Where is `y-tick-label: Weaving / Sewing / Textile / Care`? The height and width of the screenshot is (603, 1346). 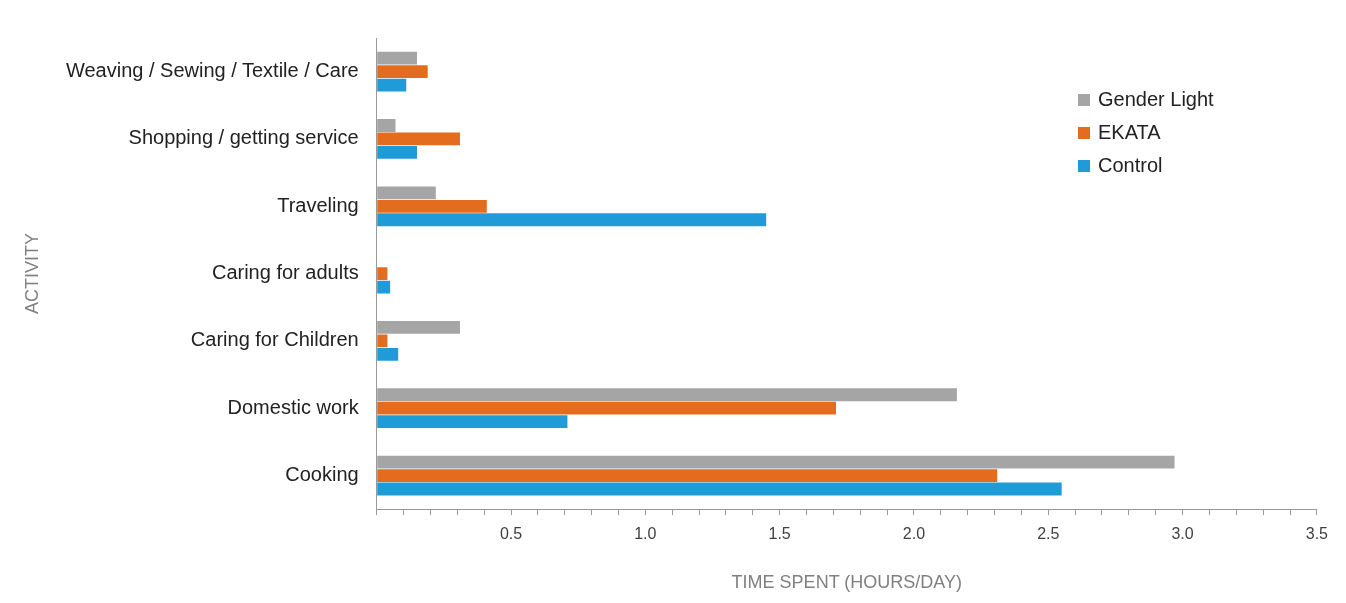
y-tick-label: Weaving / Sewing / Textile / Care is located at coordinates (212, 70).